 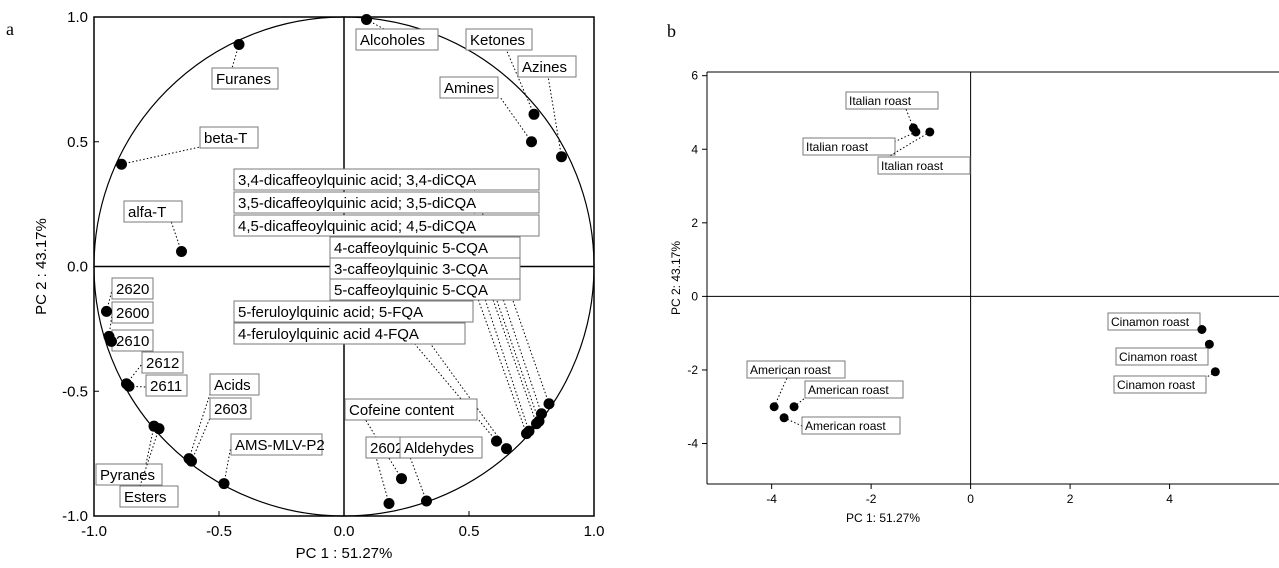 I want to click on x-tick-label-a: 0.5, so click(x=469, y=531).